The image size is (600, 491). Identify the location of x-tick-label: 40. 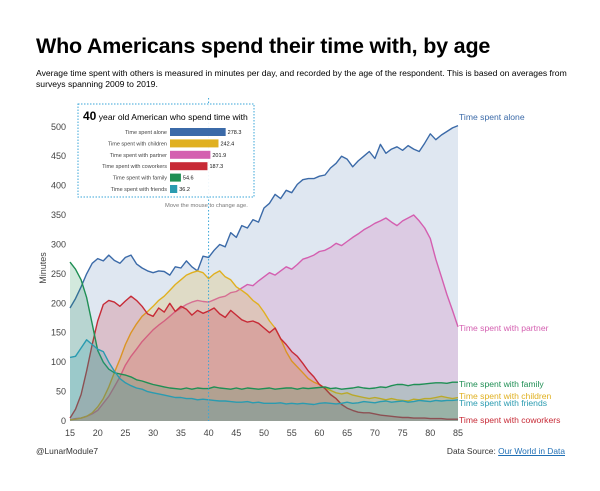
(209, 433).